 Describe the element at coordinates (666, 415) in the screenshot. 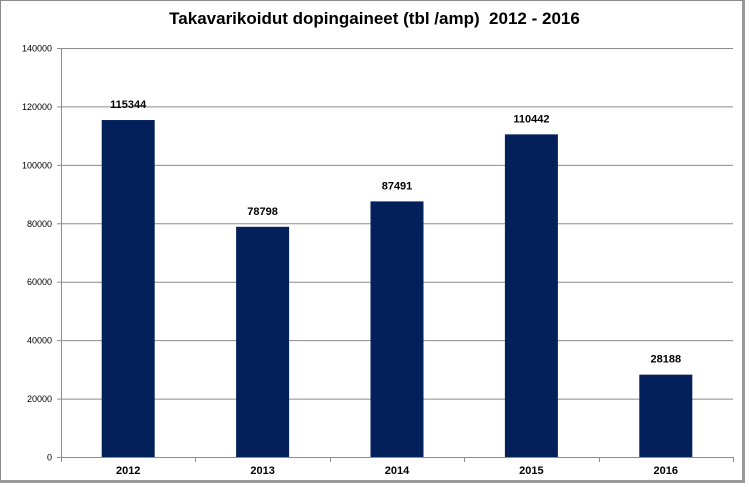

I see `bar-2016` at that location.